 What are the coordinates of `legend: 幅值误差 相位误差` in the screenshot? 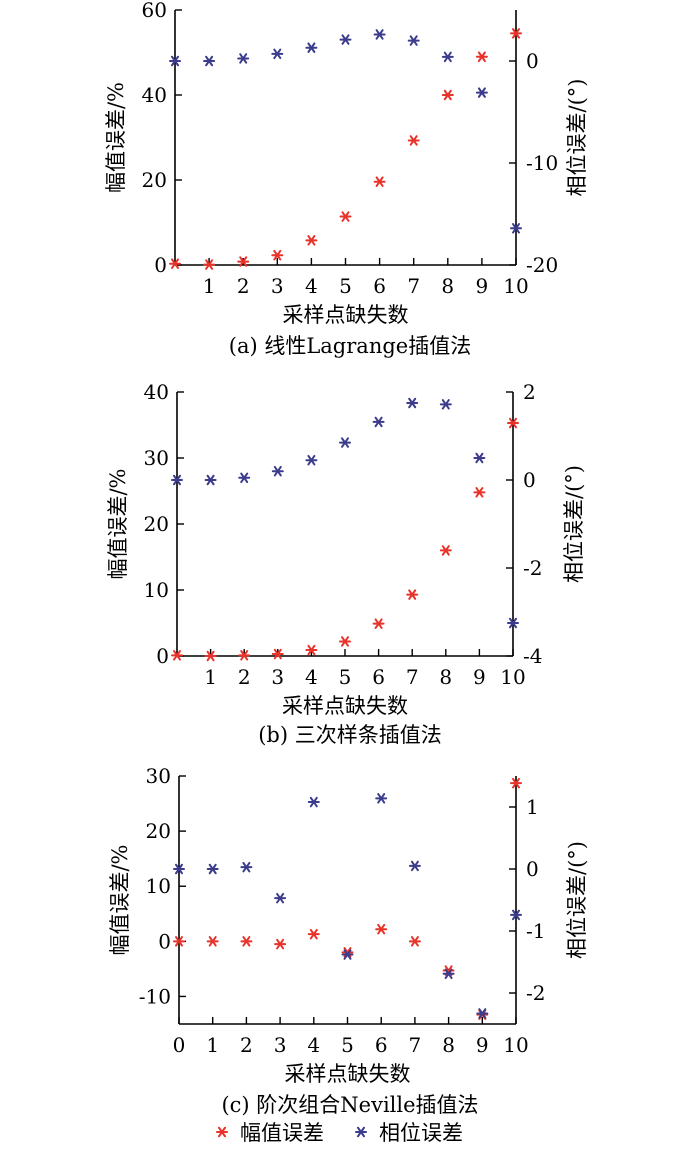 It's located at (339, 1133).